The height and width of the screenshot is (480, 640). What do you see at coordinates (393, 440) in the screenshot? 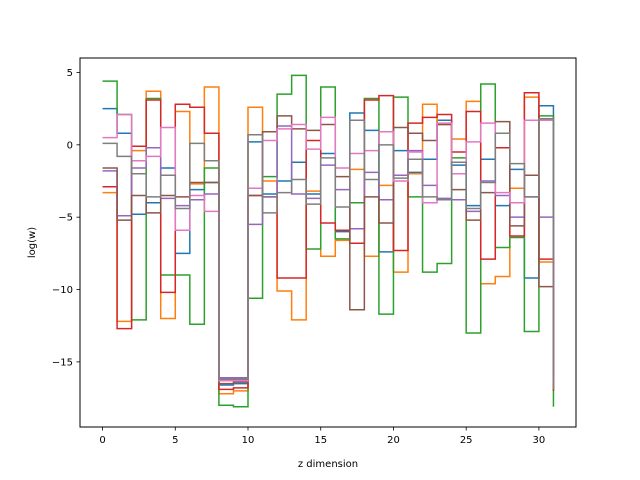
I see `x-tick-label: 20` at bounding box center [393, 440].